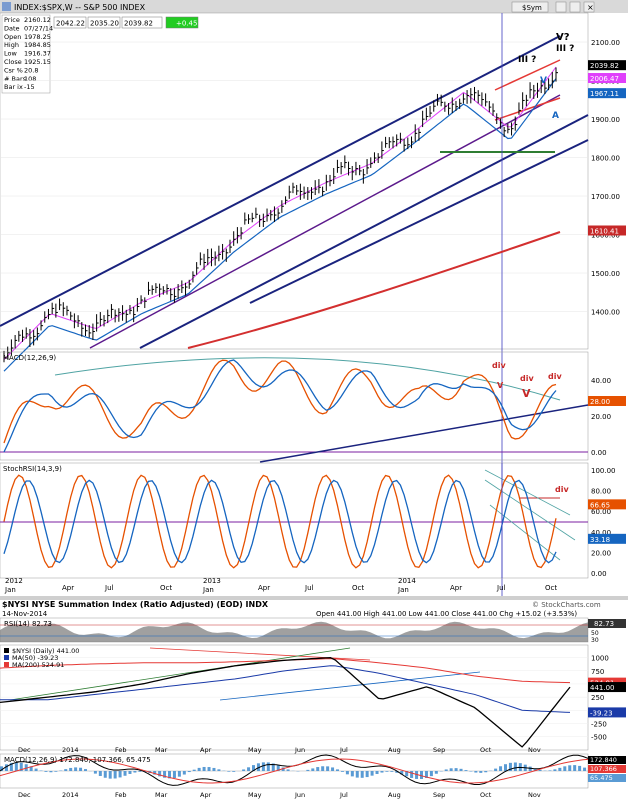  Describe the element at coordinates (24, 795) in the screenshot. I see `lower-x-tick-label-bottom: Dec` at that location.